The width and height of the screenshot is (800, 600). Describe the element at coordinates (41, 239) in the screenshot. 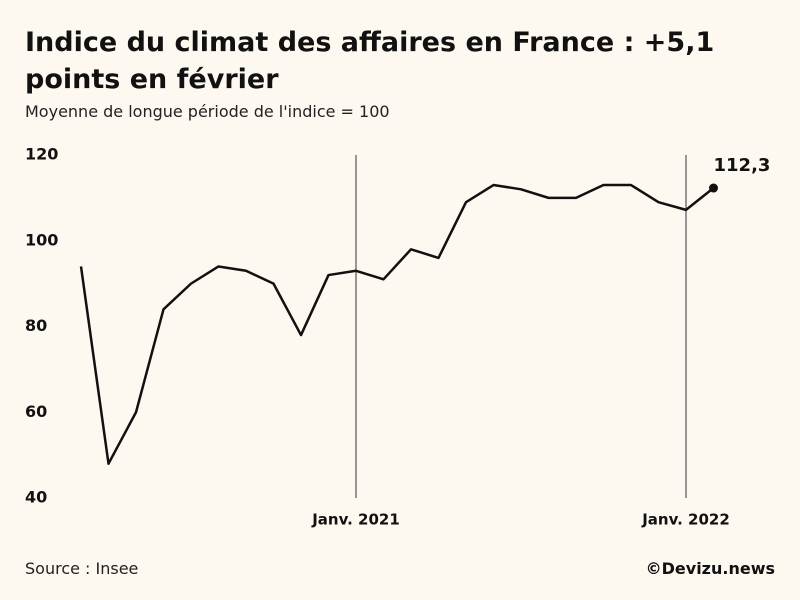

I see `y-tick-label: 100` at that location.